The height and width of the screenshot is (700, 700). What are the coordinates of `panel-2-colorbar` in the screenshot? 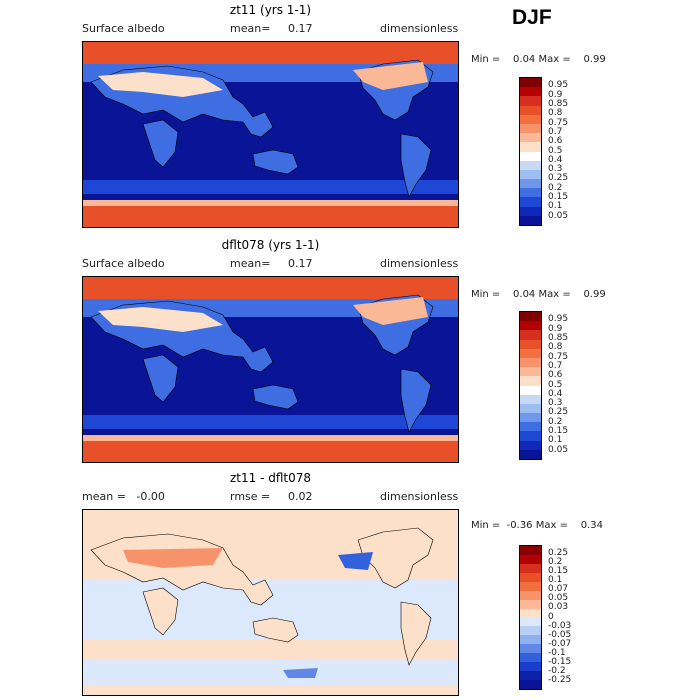 It's located at (530, 385).